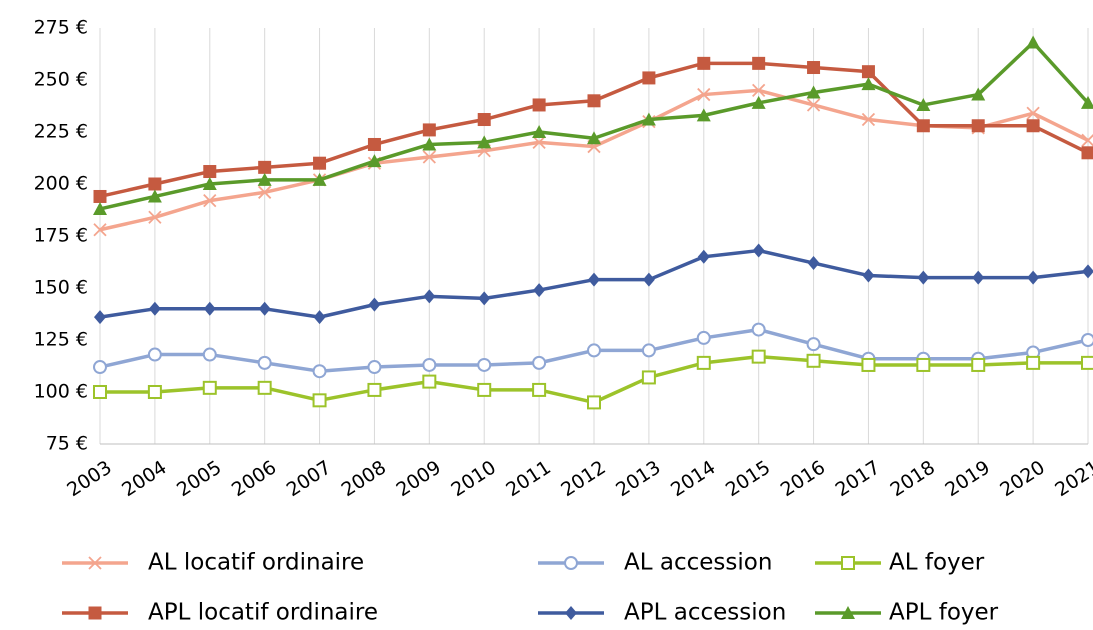 Image resolution: width=1093 pixels, height=630 pixels. I want to click on x-tick-label: 2004, so click(144, 478).